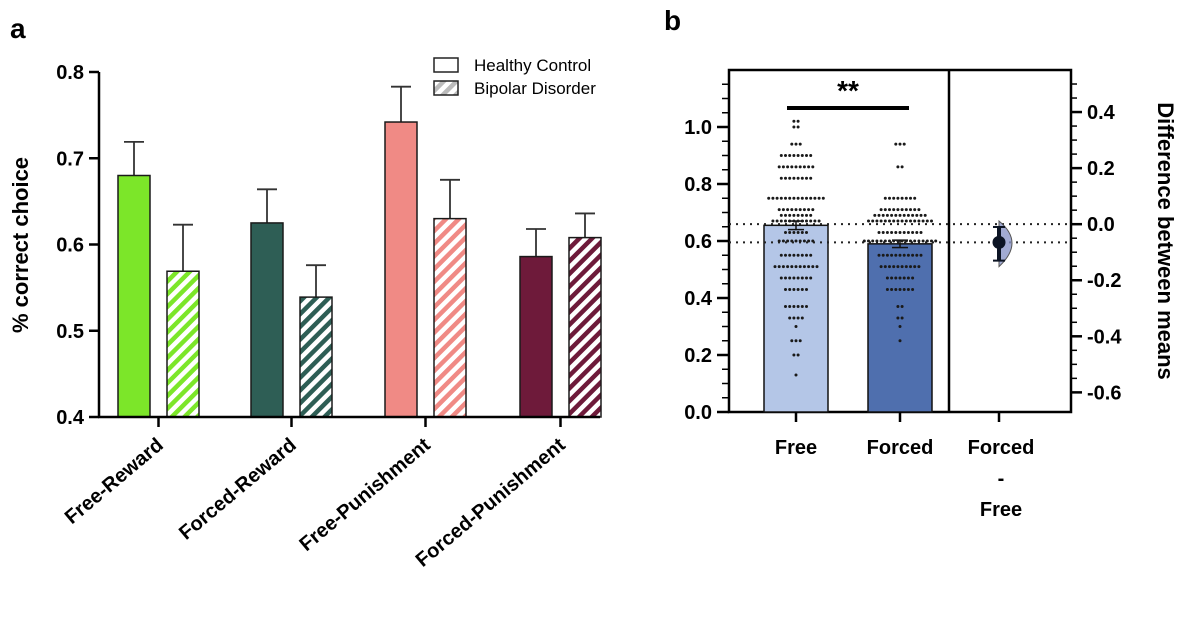 The width and height of the screenshot is (1182, 619). Describe the element at coordinates (183, 344) in the screenshot. I see `panel-a-bar-bipolar-disorder` at that location.